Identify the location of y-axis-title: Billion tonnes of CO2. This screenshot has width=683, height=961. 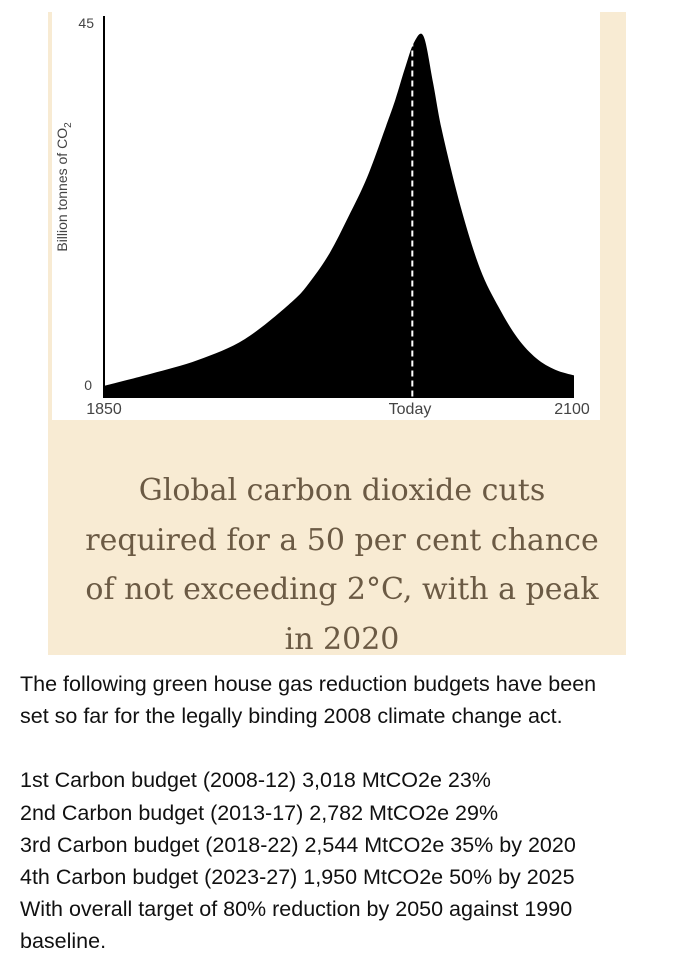
(64, 187).